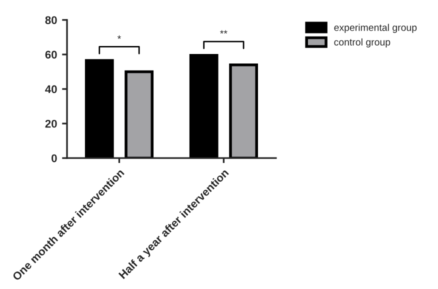 The width and height of the screenshot is (438, 289). I want to click on legend-label: control group, so click(362, 43).